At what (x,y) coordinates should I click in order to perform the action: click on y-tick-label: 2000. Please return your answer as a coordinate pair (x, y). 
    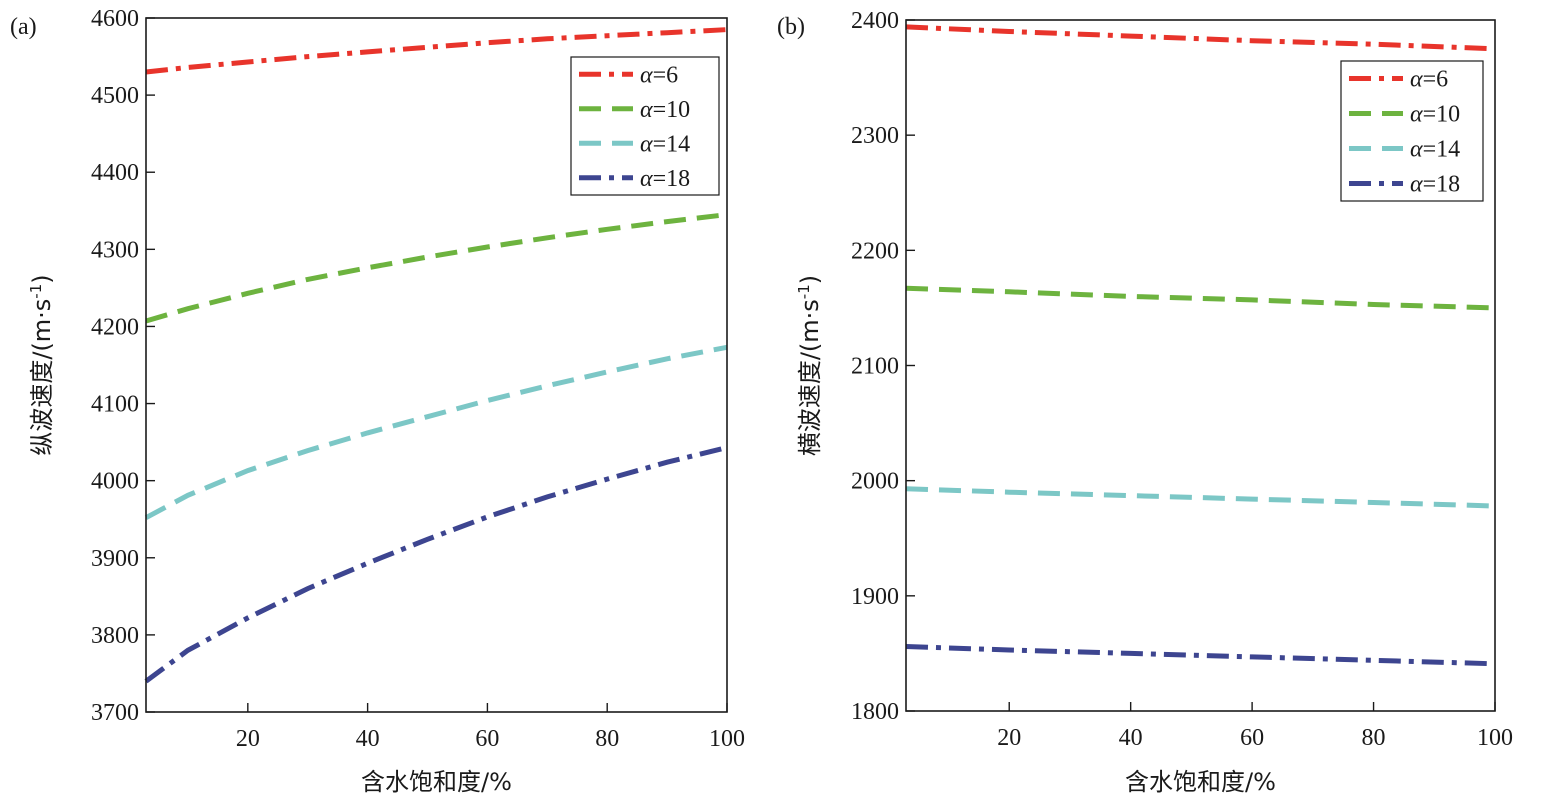
    Looking at the image, I should click on (875, 482).